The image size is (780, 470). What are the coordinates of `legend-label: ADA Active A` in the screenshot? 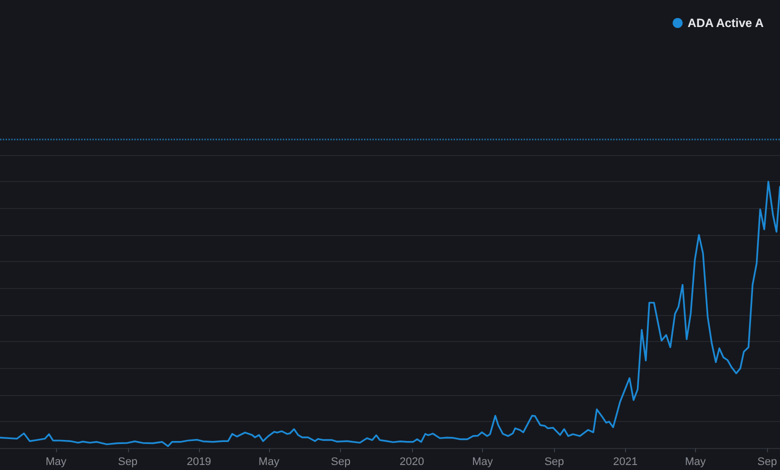 It's located at (726, 23).